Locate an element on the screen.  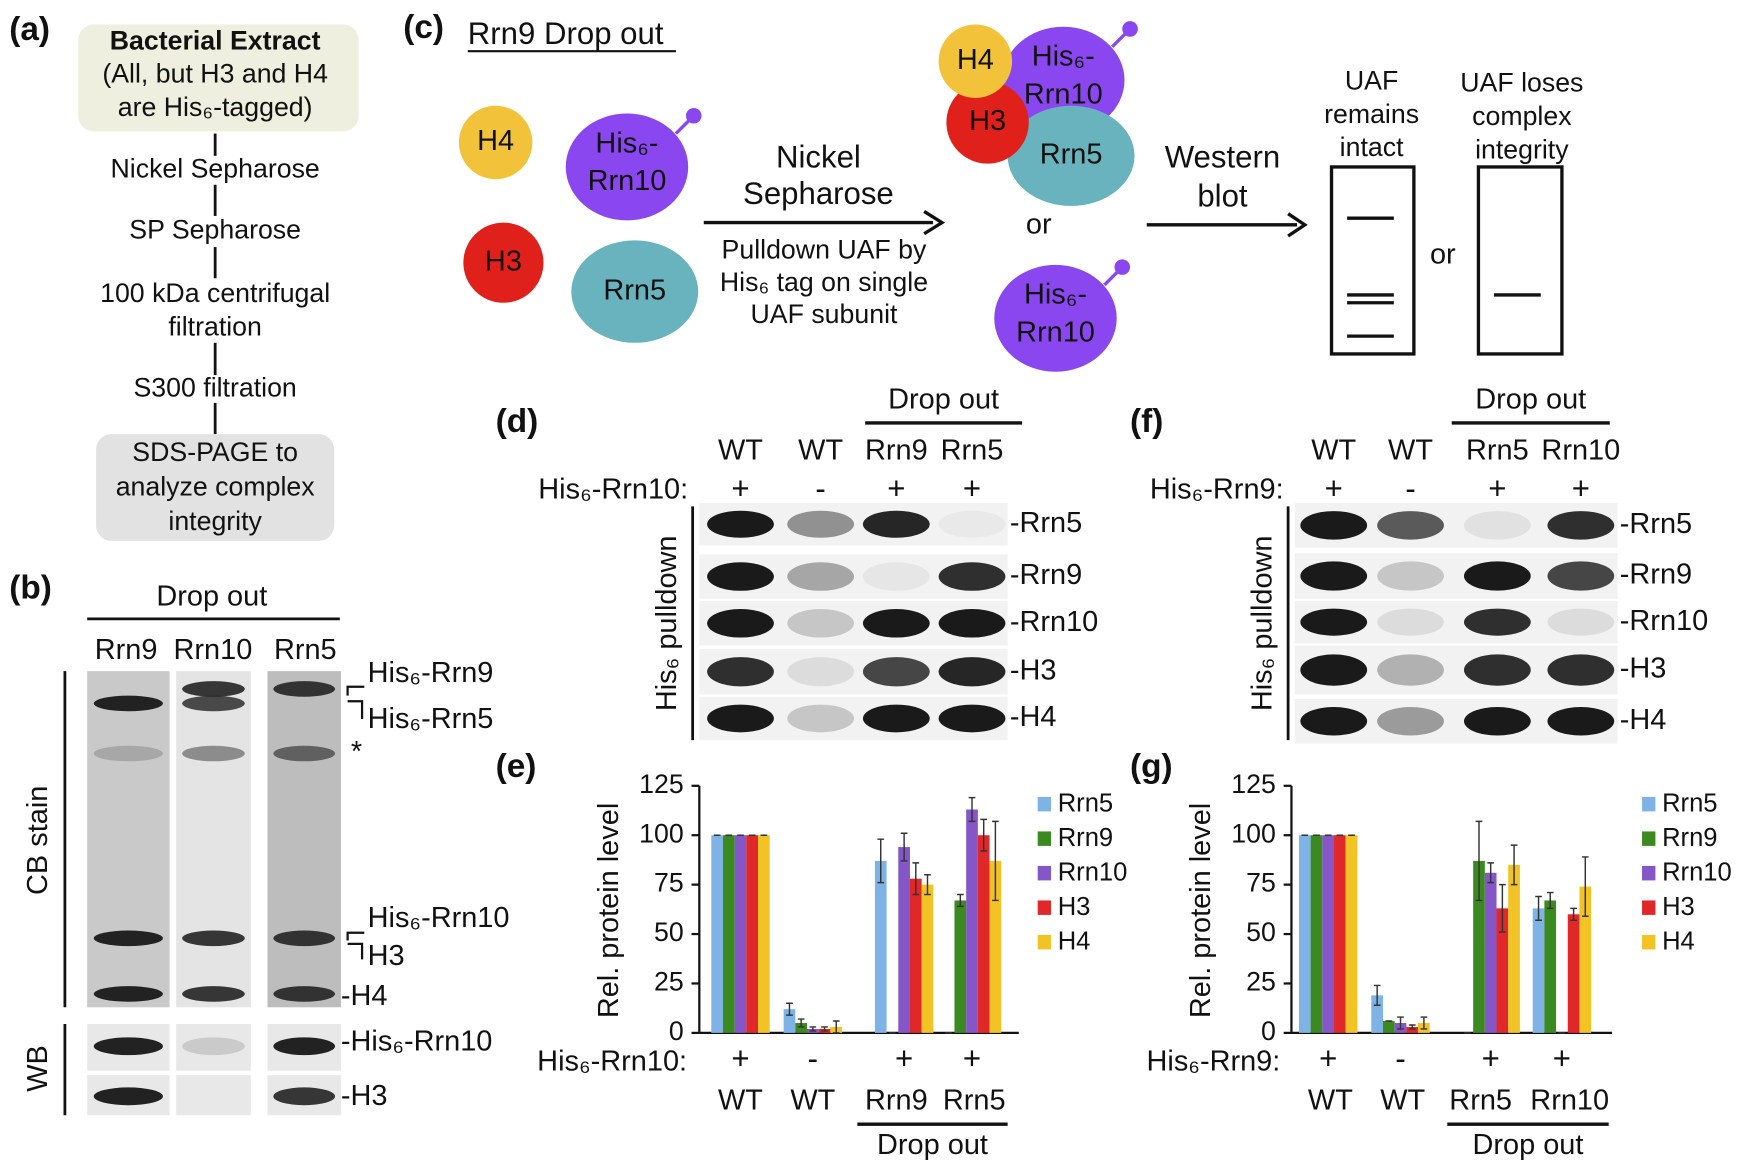
legend-label: Rrn9 is located at coordinates (1689, 838).